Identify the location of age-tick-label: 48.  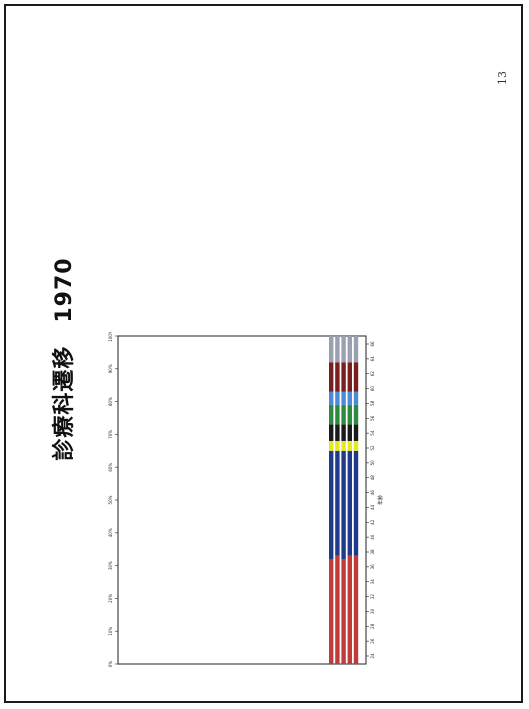
(372, 478).